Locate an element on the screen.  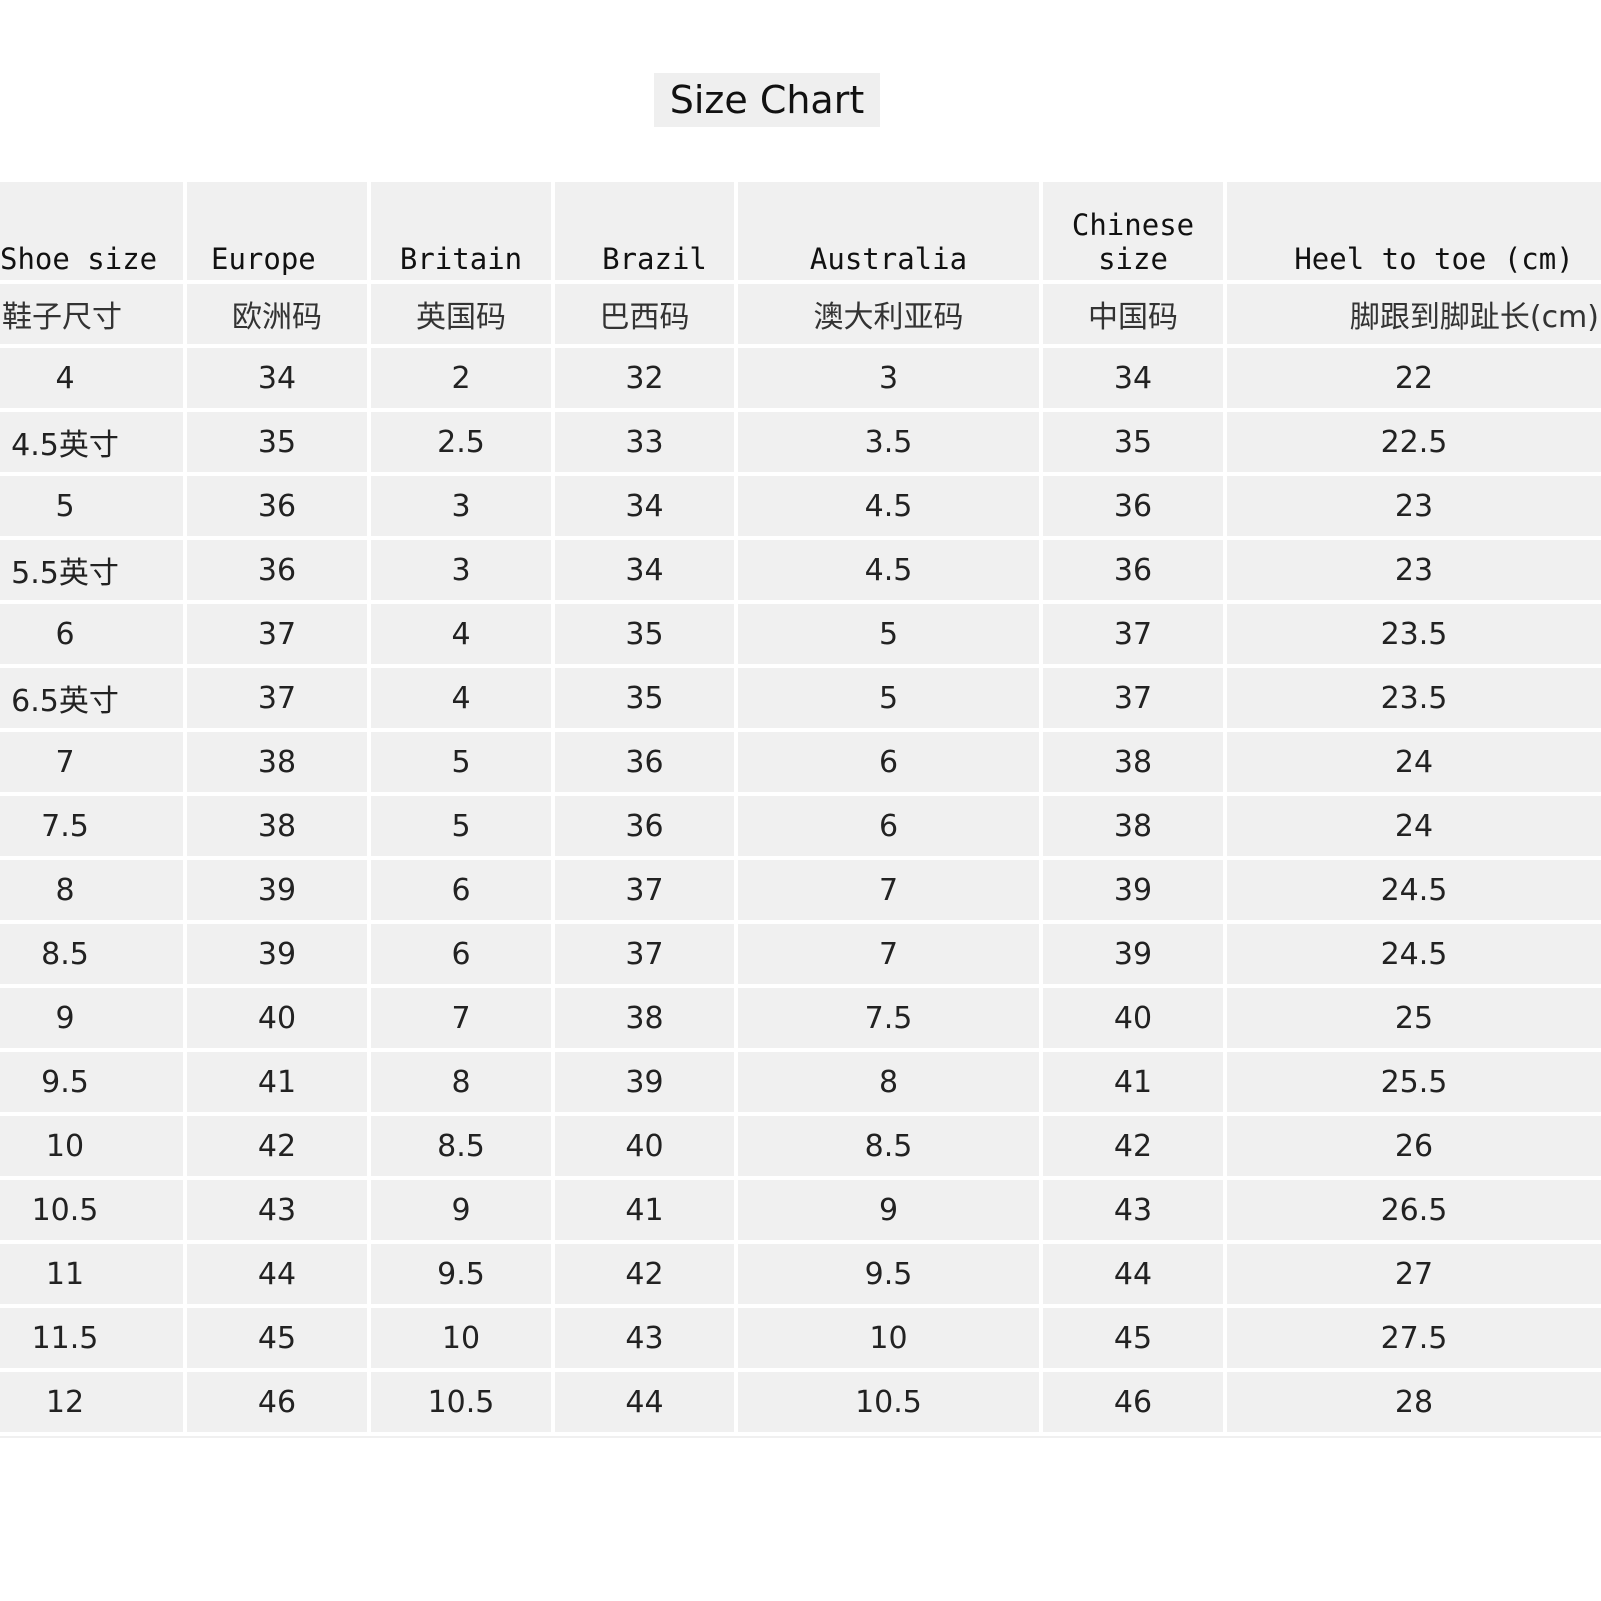
cell-value: 12 is located at coordinates (65, 1402).